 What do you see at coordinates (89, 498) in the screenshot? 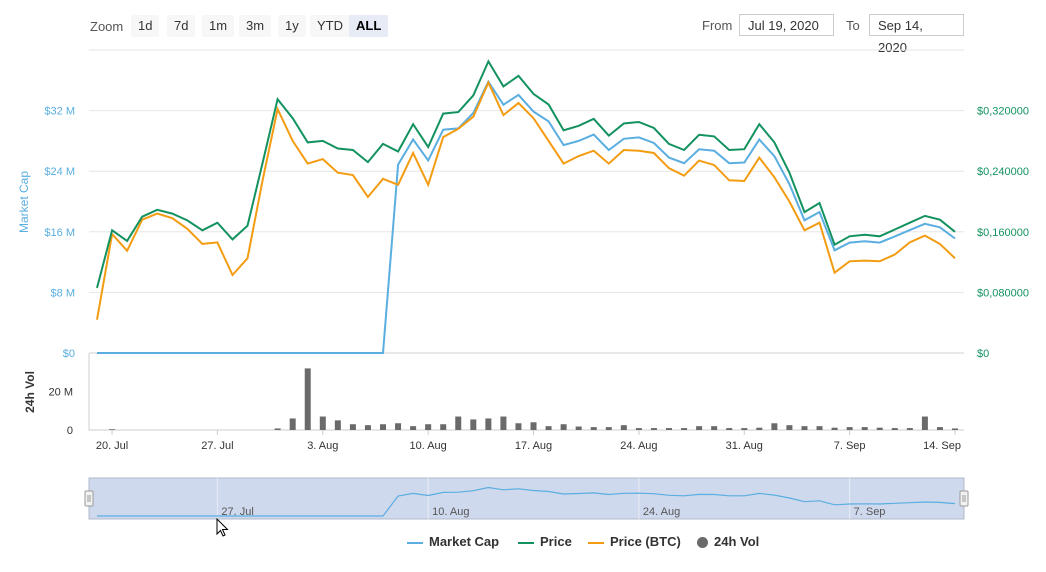
I see `navigator-left-handle` at bounding box center [89, 498].